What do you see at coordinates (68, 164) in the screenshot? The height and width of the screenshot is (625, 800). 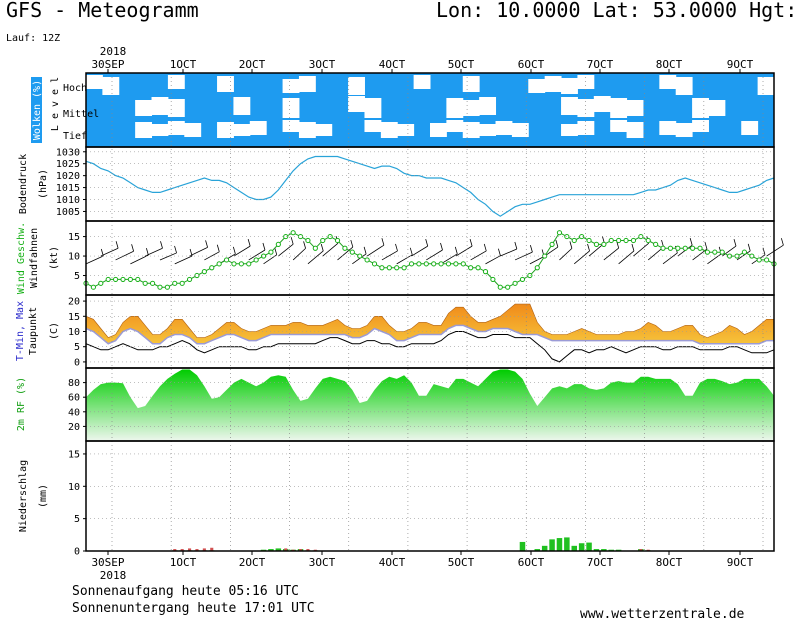 I see `ytick-pressure: 1025` at bounding box center [68, 164].